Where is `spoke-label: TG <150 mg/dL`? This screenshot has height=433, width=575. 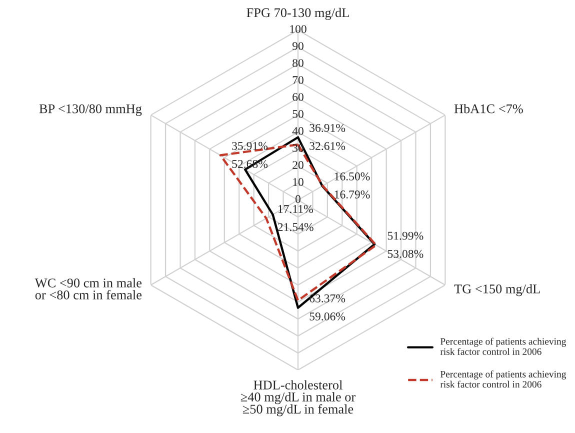 spoke-label: TG <150 mg/dL is located at coordinates (497, 290).